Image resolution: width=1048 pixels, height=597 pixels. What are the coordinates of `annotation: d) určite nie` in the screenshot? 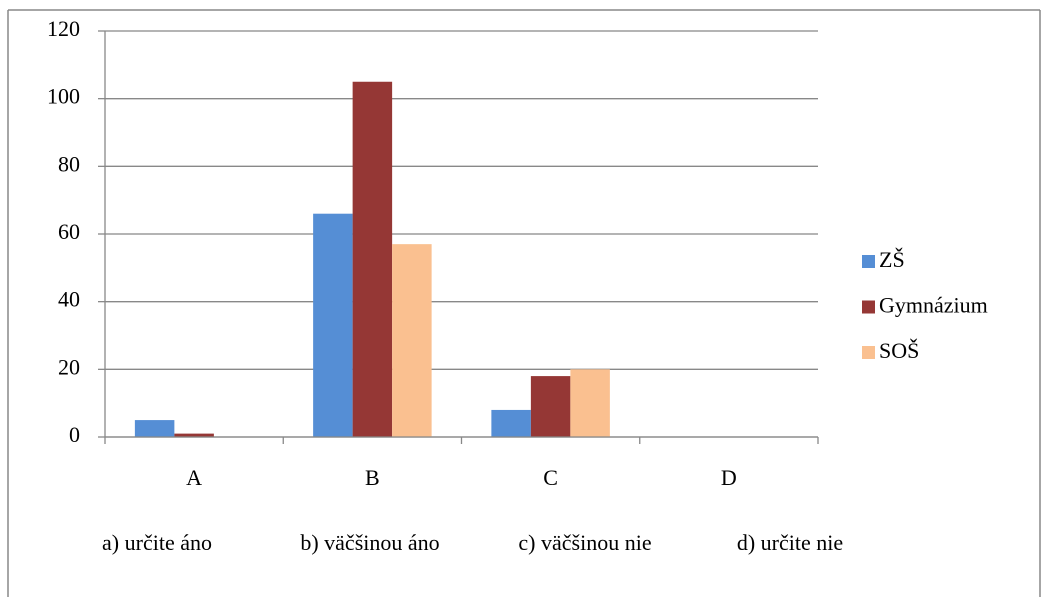 It's located at (790, 542).